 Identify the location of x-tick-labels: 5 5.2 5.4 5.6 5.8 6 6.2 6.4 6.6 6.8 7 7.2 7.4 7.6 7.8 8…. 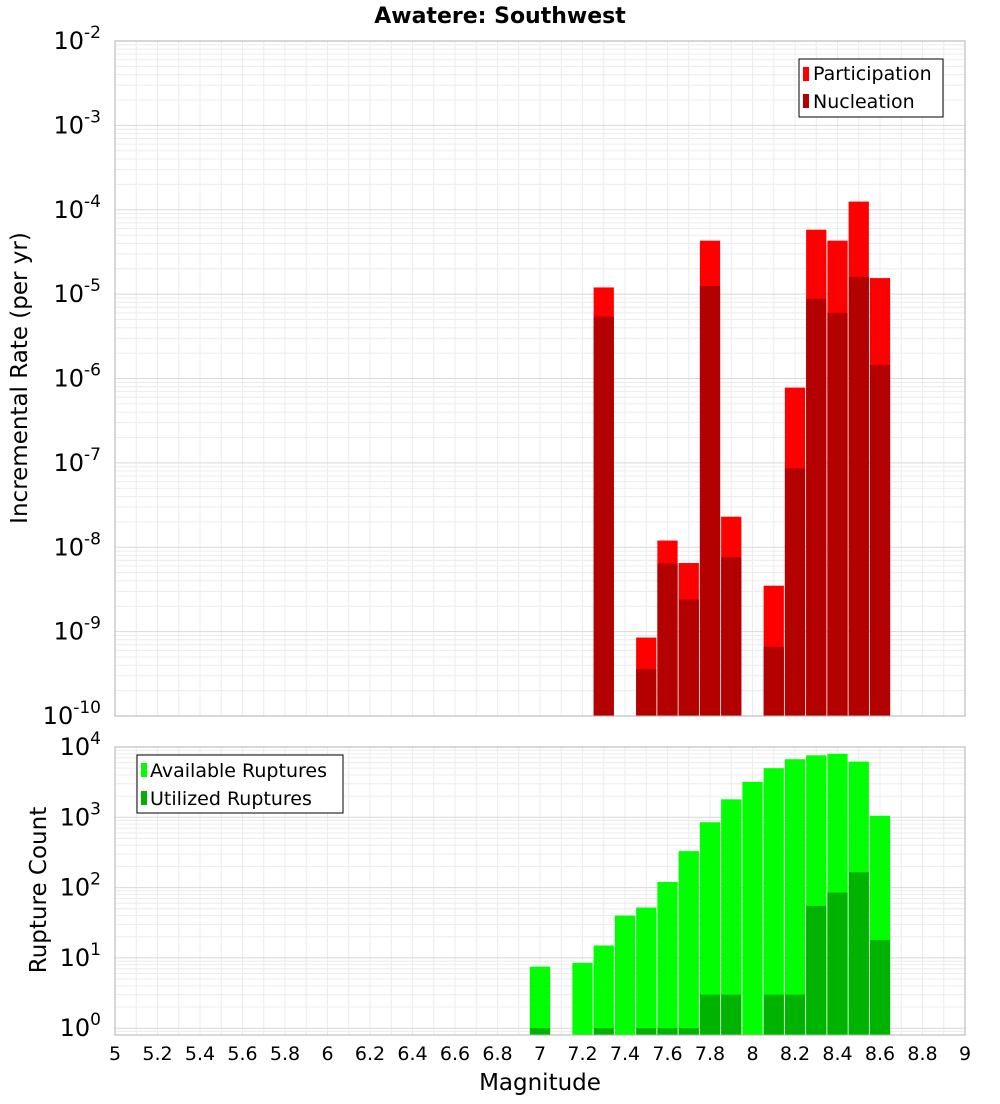
(540, 1054).